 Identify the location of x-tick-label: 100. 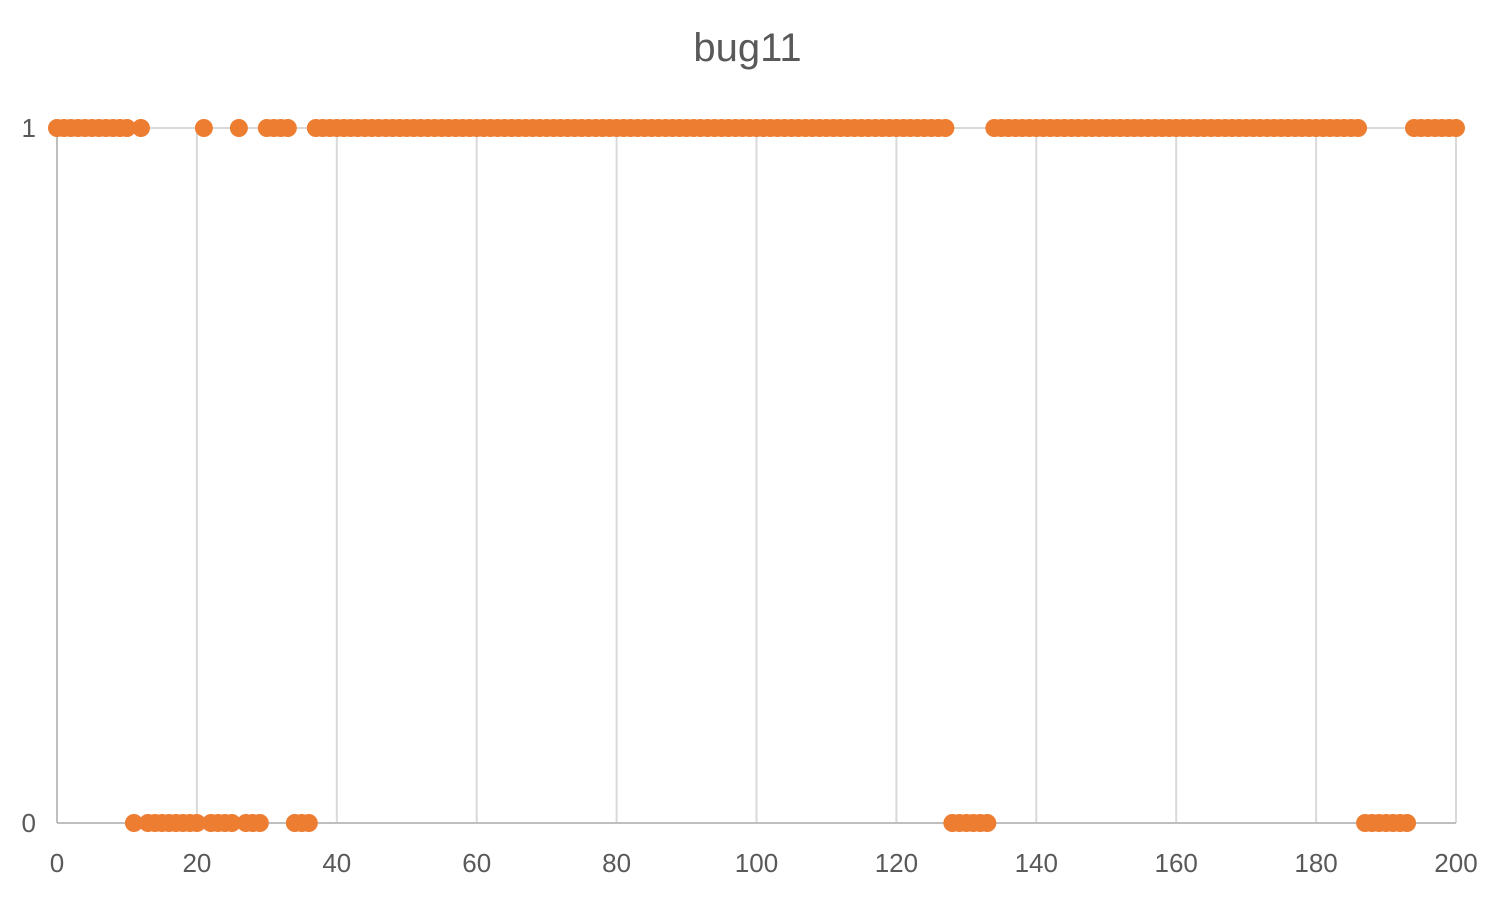
(756, 863).